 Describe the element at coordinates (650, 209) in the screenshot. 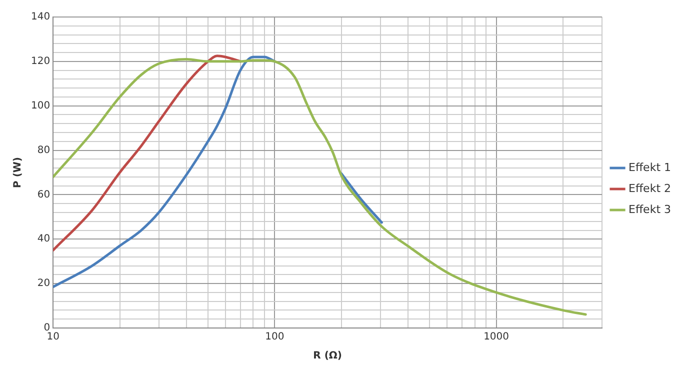

I see `legend-label: Effekt 3` at that location.